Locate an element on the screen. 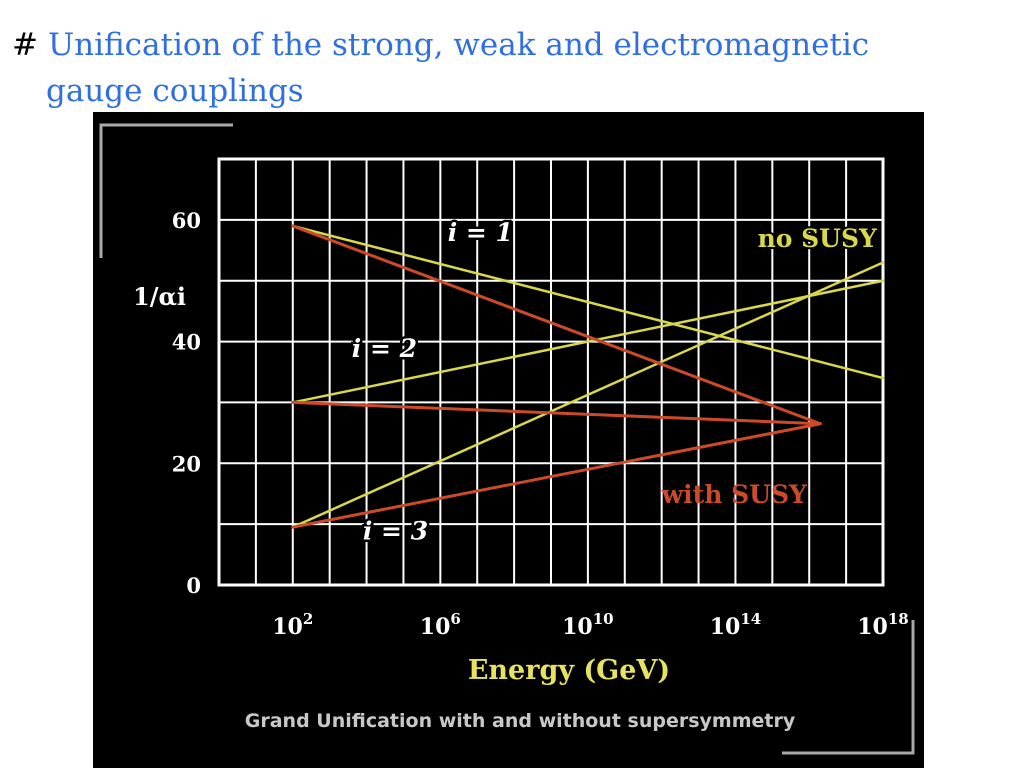  x-tick-label: 10¹⁴ is located at coordinates (736, 625).